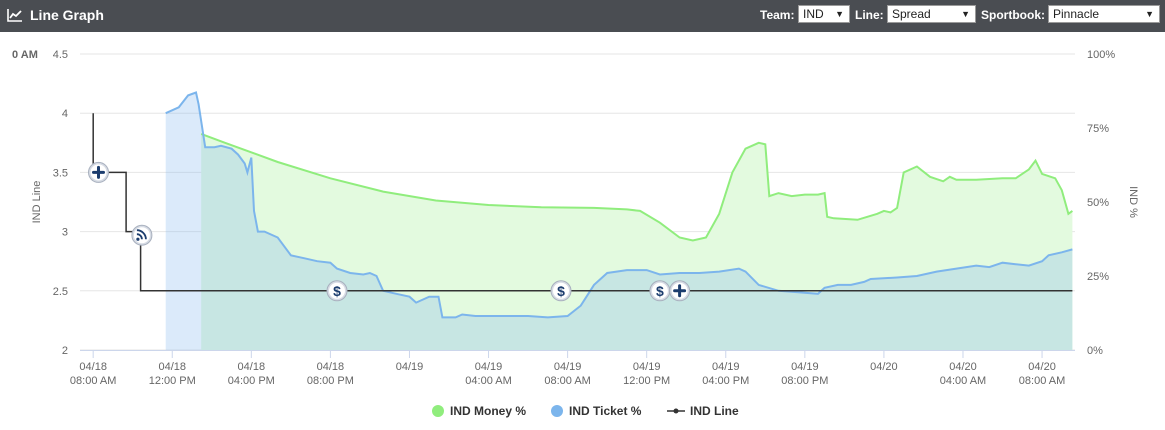 The image size is (1165, 430). Describe the element at coordinates (67, 15) in the screenshot. I see `chart-title: Line Graph` at that location.